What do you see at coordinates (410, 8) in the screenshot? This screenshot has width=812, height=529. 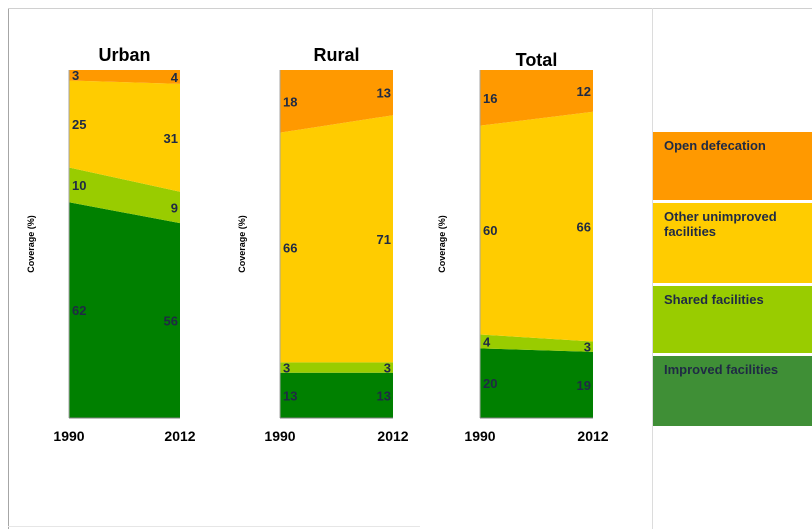 I see `frame-top-border` at bounding box center [410, 8].